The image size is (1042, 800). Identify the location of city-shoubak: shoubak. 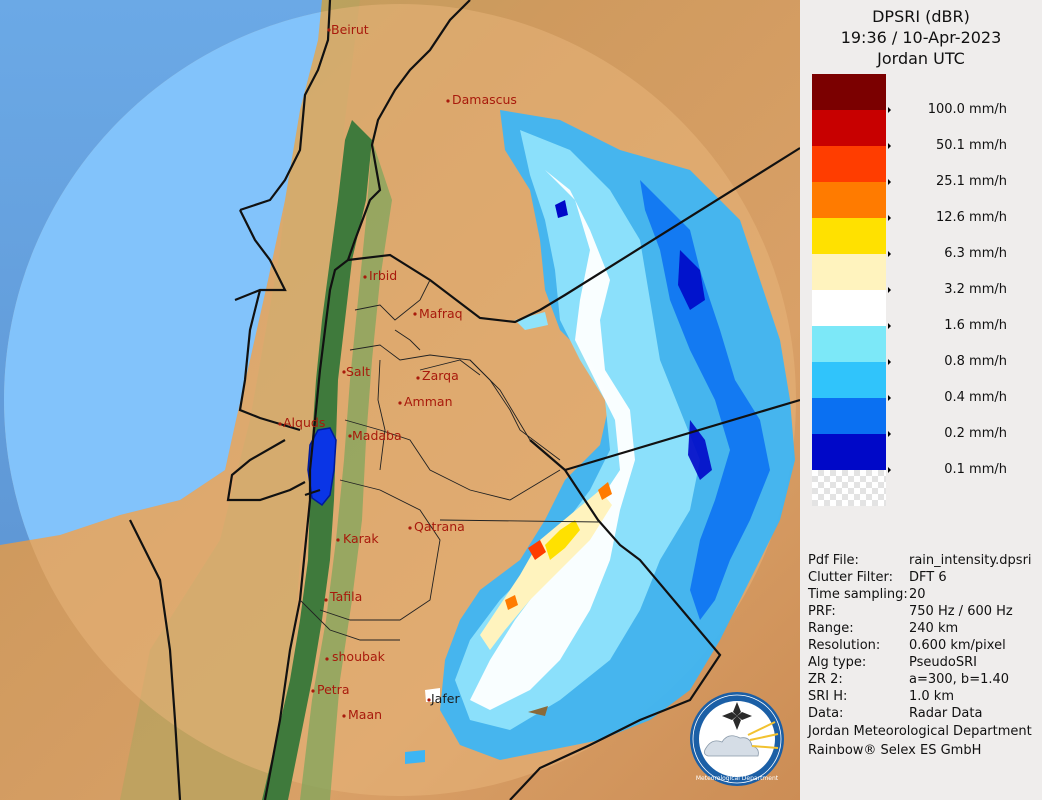
(359, 656).